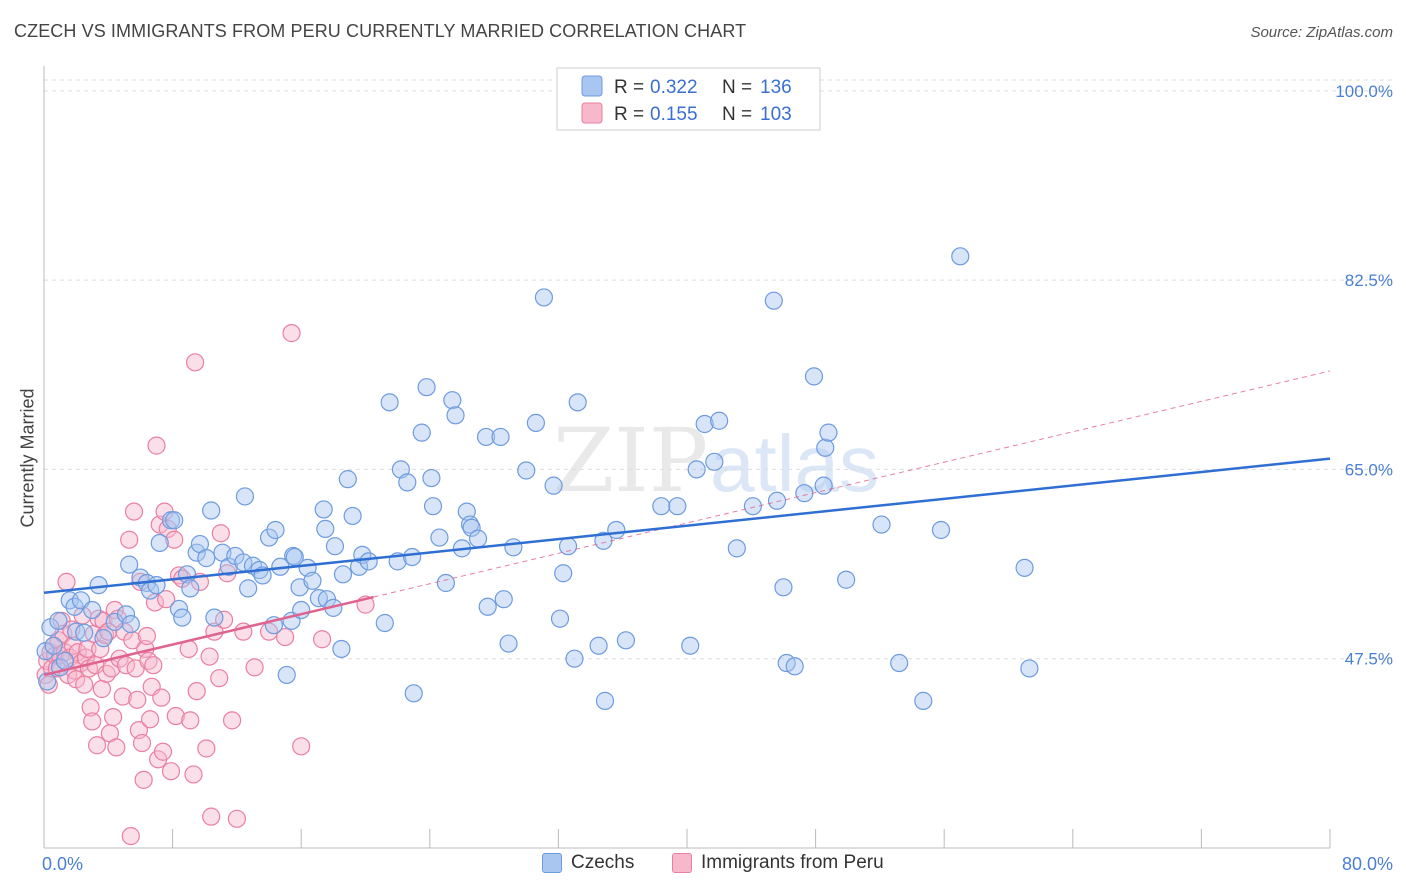  I want to click on legend-label-czechs: Czechs, so click(603, 862).